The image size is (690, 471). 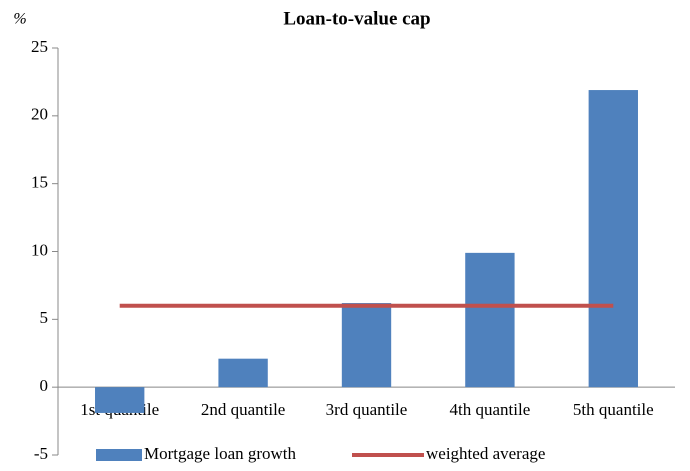 What do you see at coordinates (367, 409) in the screenshot?
I see `x-tick-label: 3rd quantile` at bounding box center [367, 409].